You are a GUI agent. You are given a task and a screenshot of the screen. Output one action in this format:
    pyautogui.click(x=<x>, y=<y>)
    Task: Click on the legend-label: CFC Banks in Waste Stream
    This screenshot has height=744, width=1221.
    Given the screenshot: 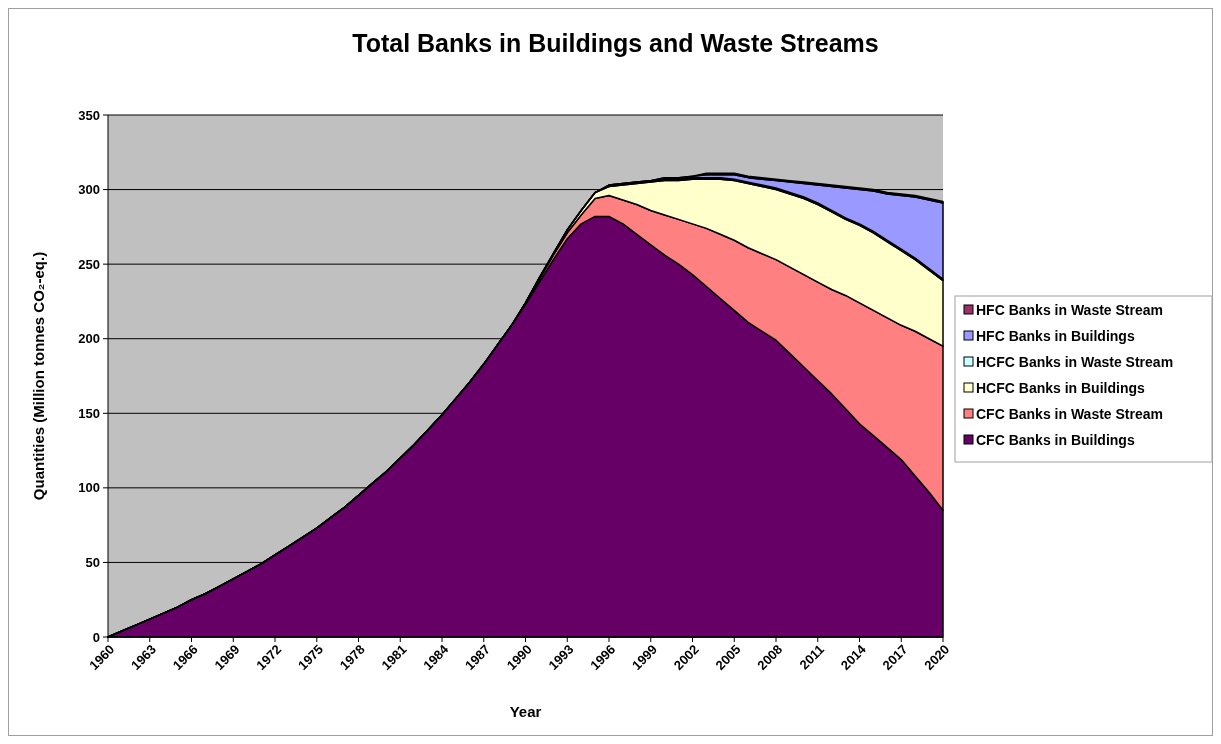 What is the action you would take?
    pyautogui.click(x=1069, y=413)
    